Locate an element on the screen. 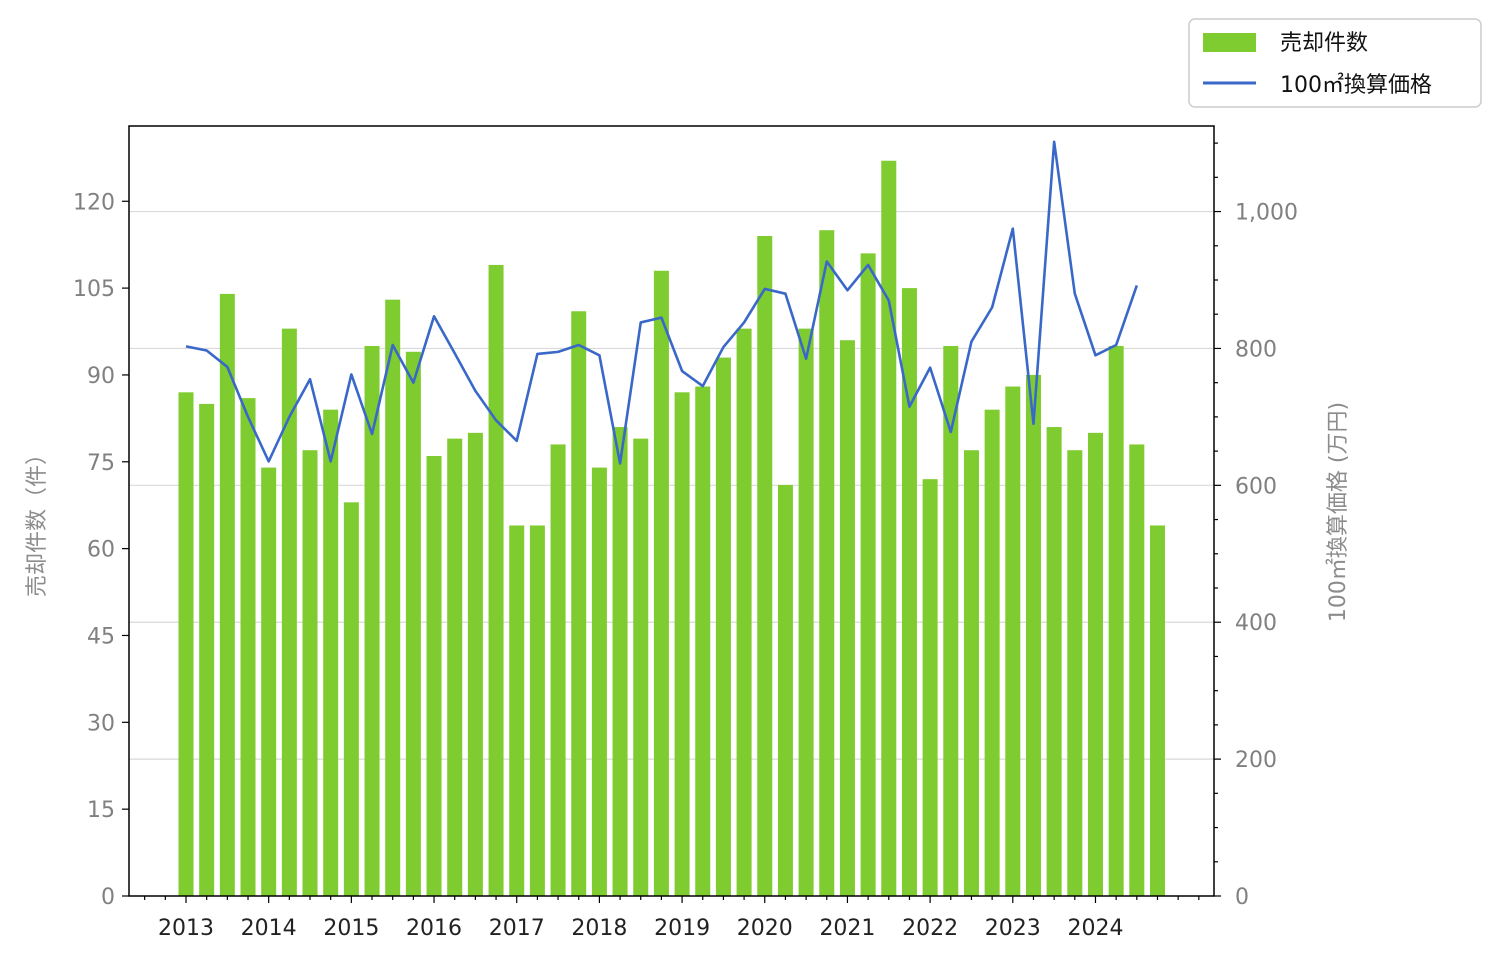  left-tick-label: 105 is located at coordinates (94, 289).